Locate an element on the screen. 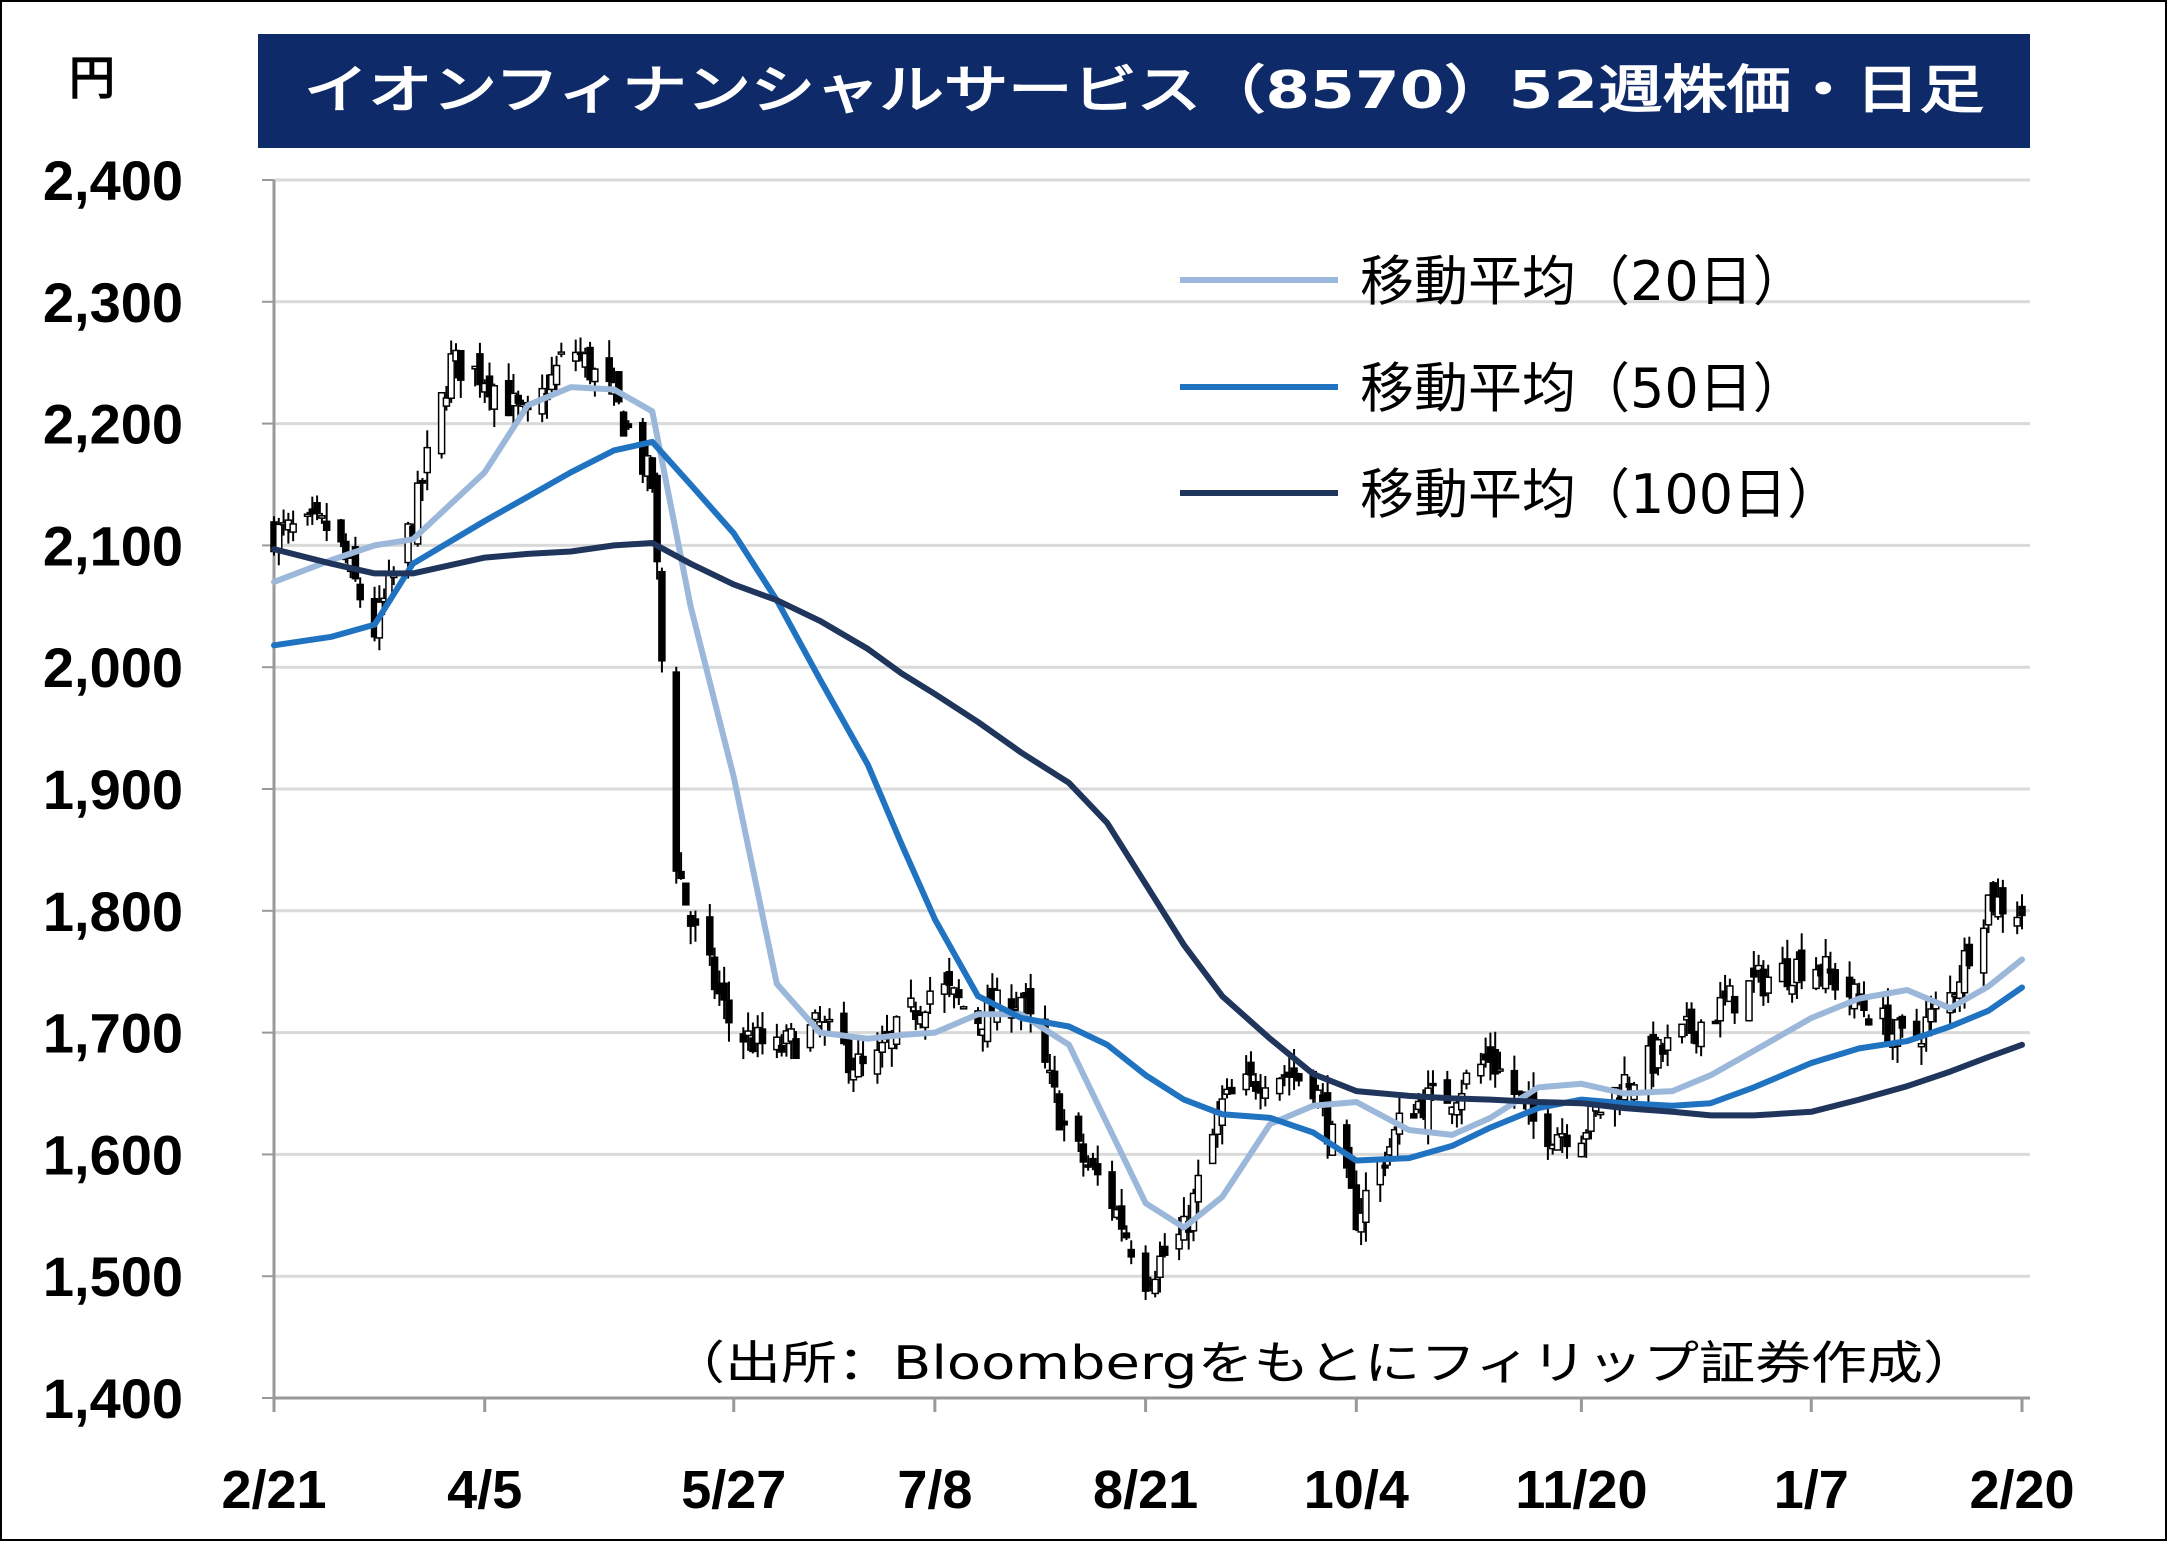 The image size is (2167, 1541). x-tick-label: 2/21 is located at coordinates (273, 1490).